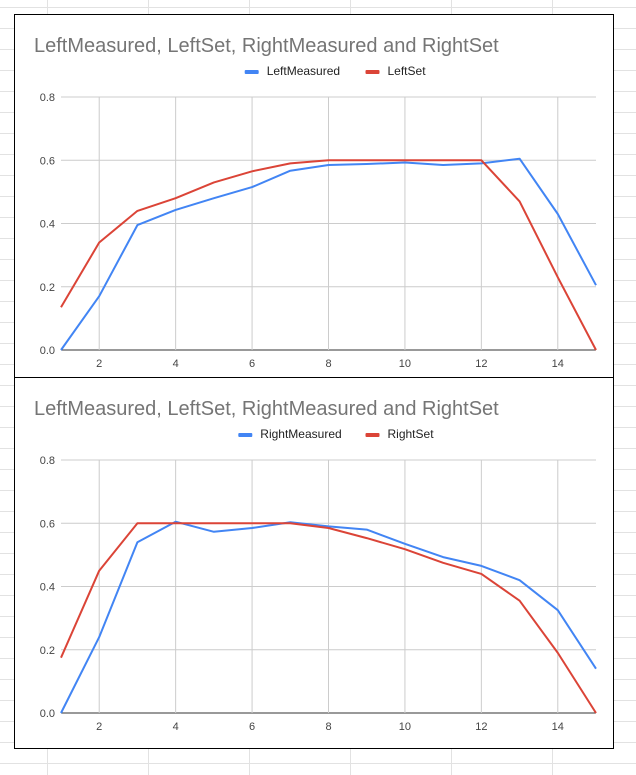 The height and width of the screenshot is (775, 636). Describe the element at coordinates (407, 71) in the screenshot. I see `legend-label: LeftSet` at that location.